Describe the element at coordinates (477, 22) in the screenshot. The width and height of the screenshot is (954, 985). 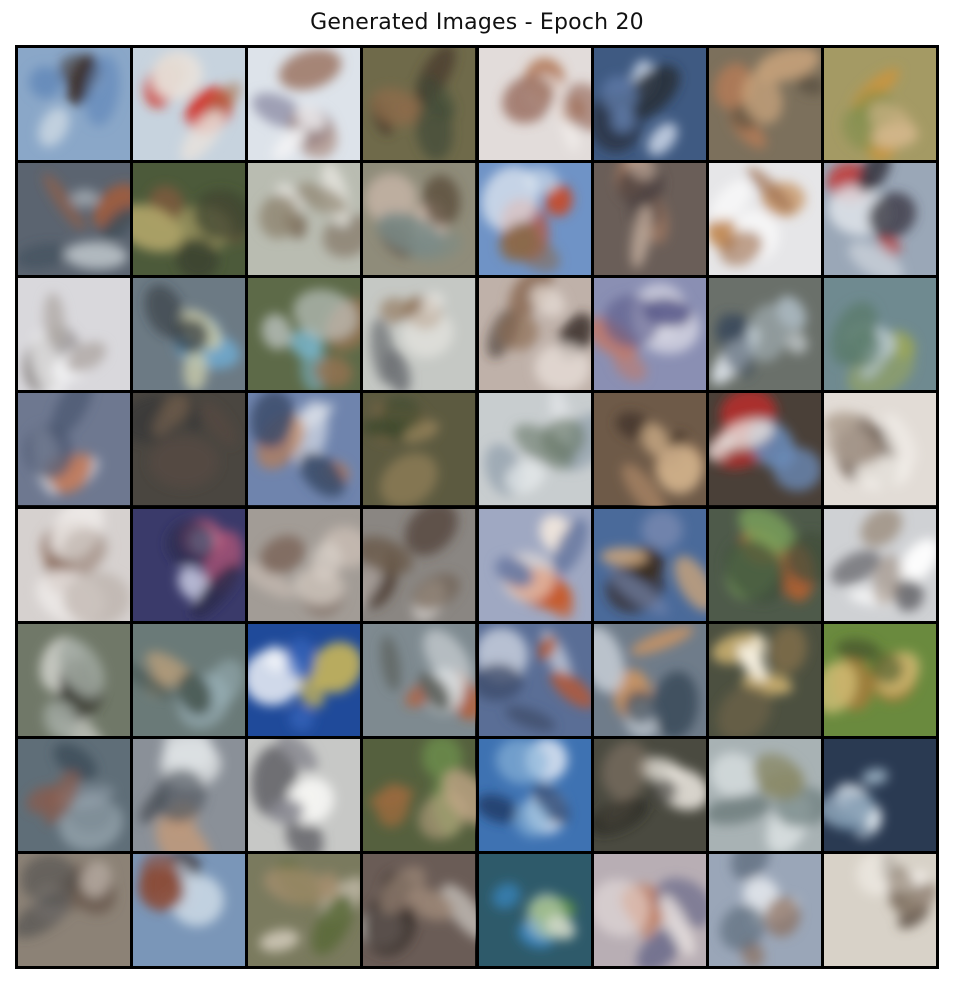
I see `figure-title: Generated Images - Epoch 20` at that location.